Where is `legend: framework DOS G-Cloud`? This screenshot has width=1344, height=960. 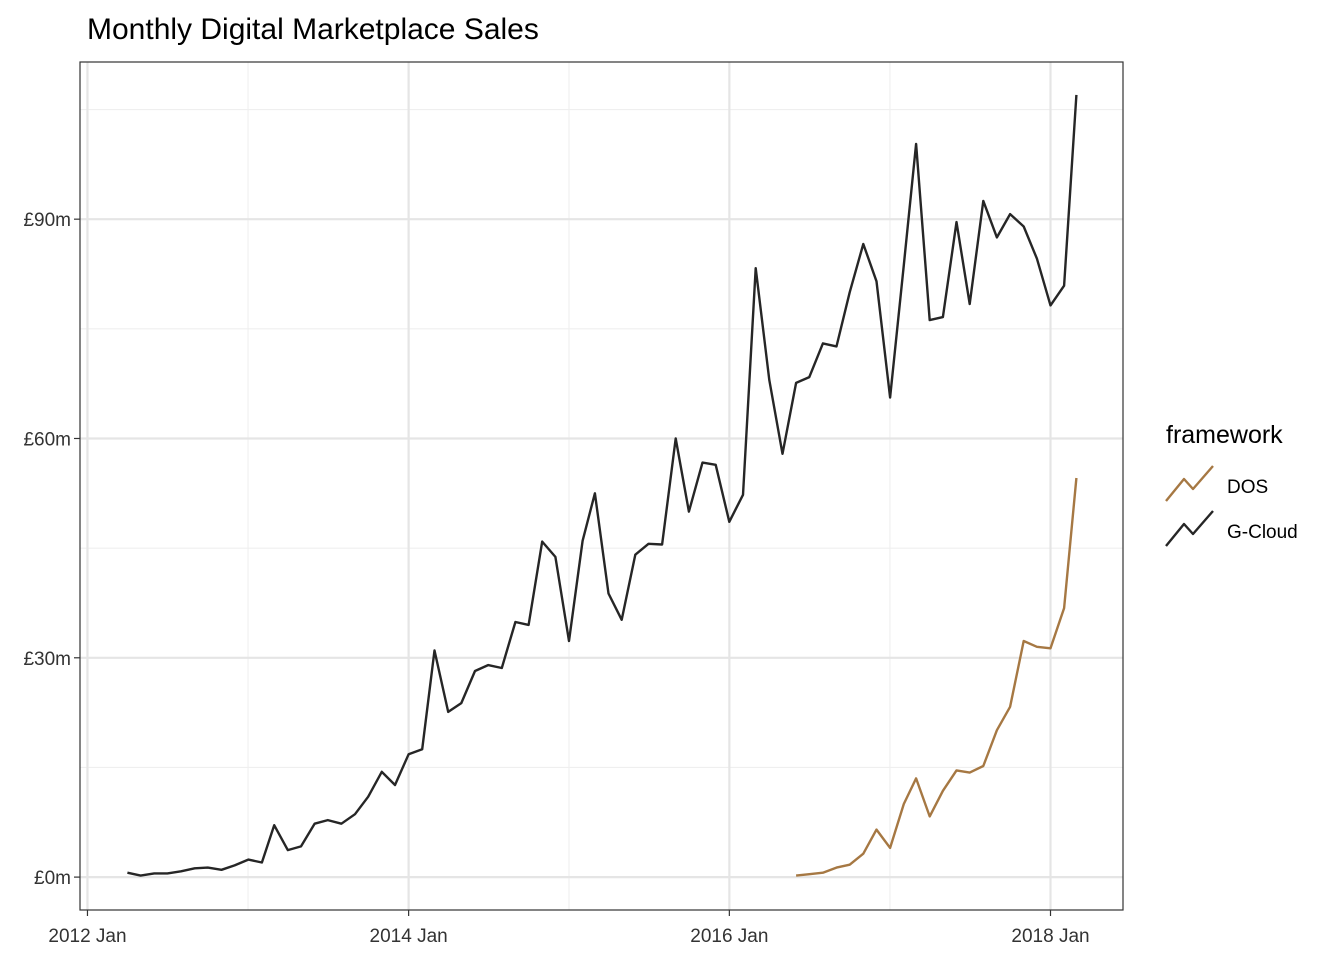 legend: framework DOS G-Cloud is located at coordinates (1231, 484).